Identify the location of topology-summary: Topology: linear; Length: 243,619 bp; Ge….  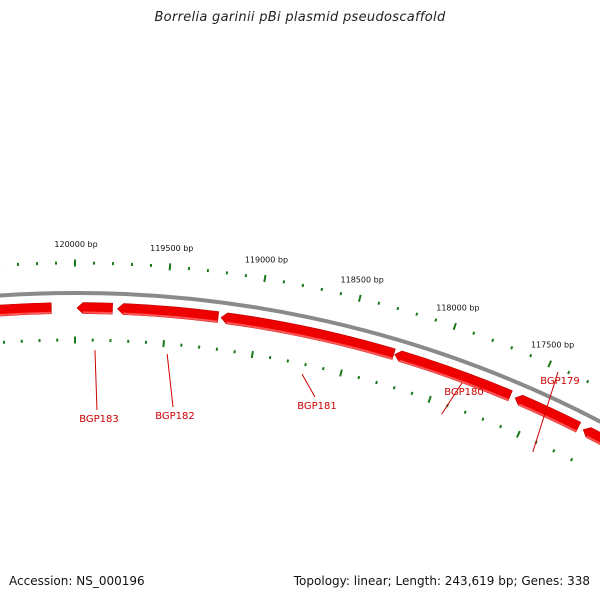
(441, 581).